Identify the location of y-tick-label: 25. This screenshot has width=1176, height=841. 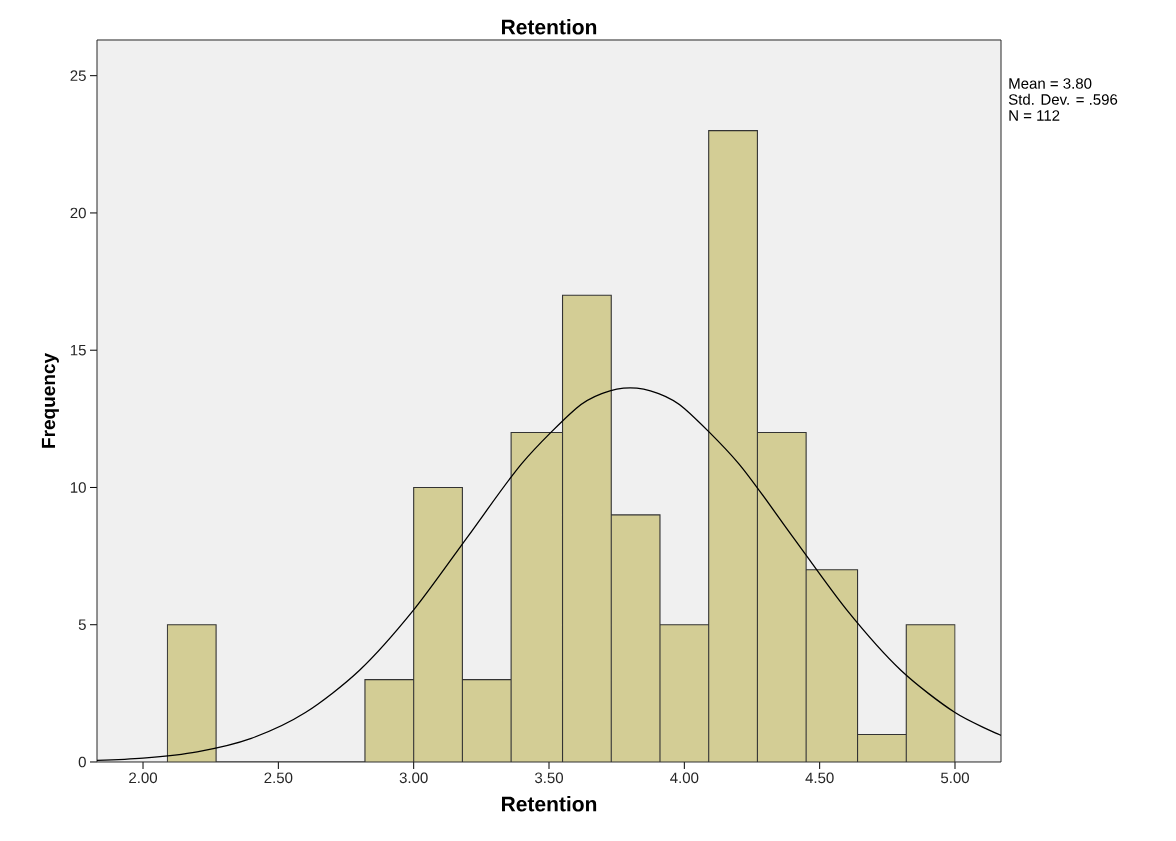
(78, 75).